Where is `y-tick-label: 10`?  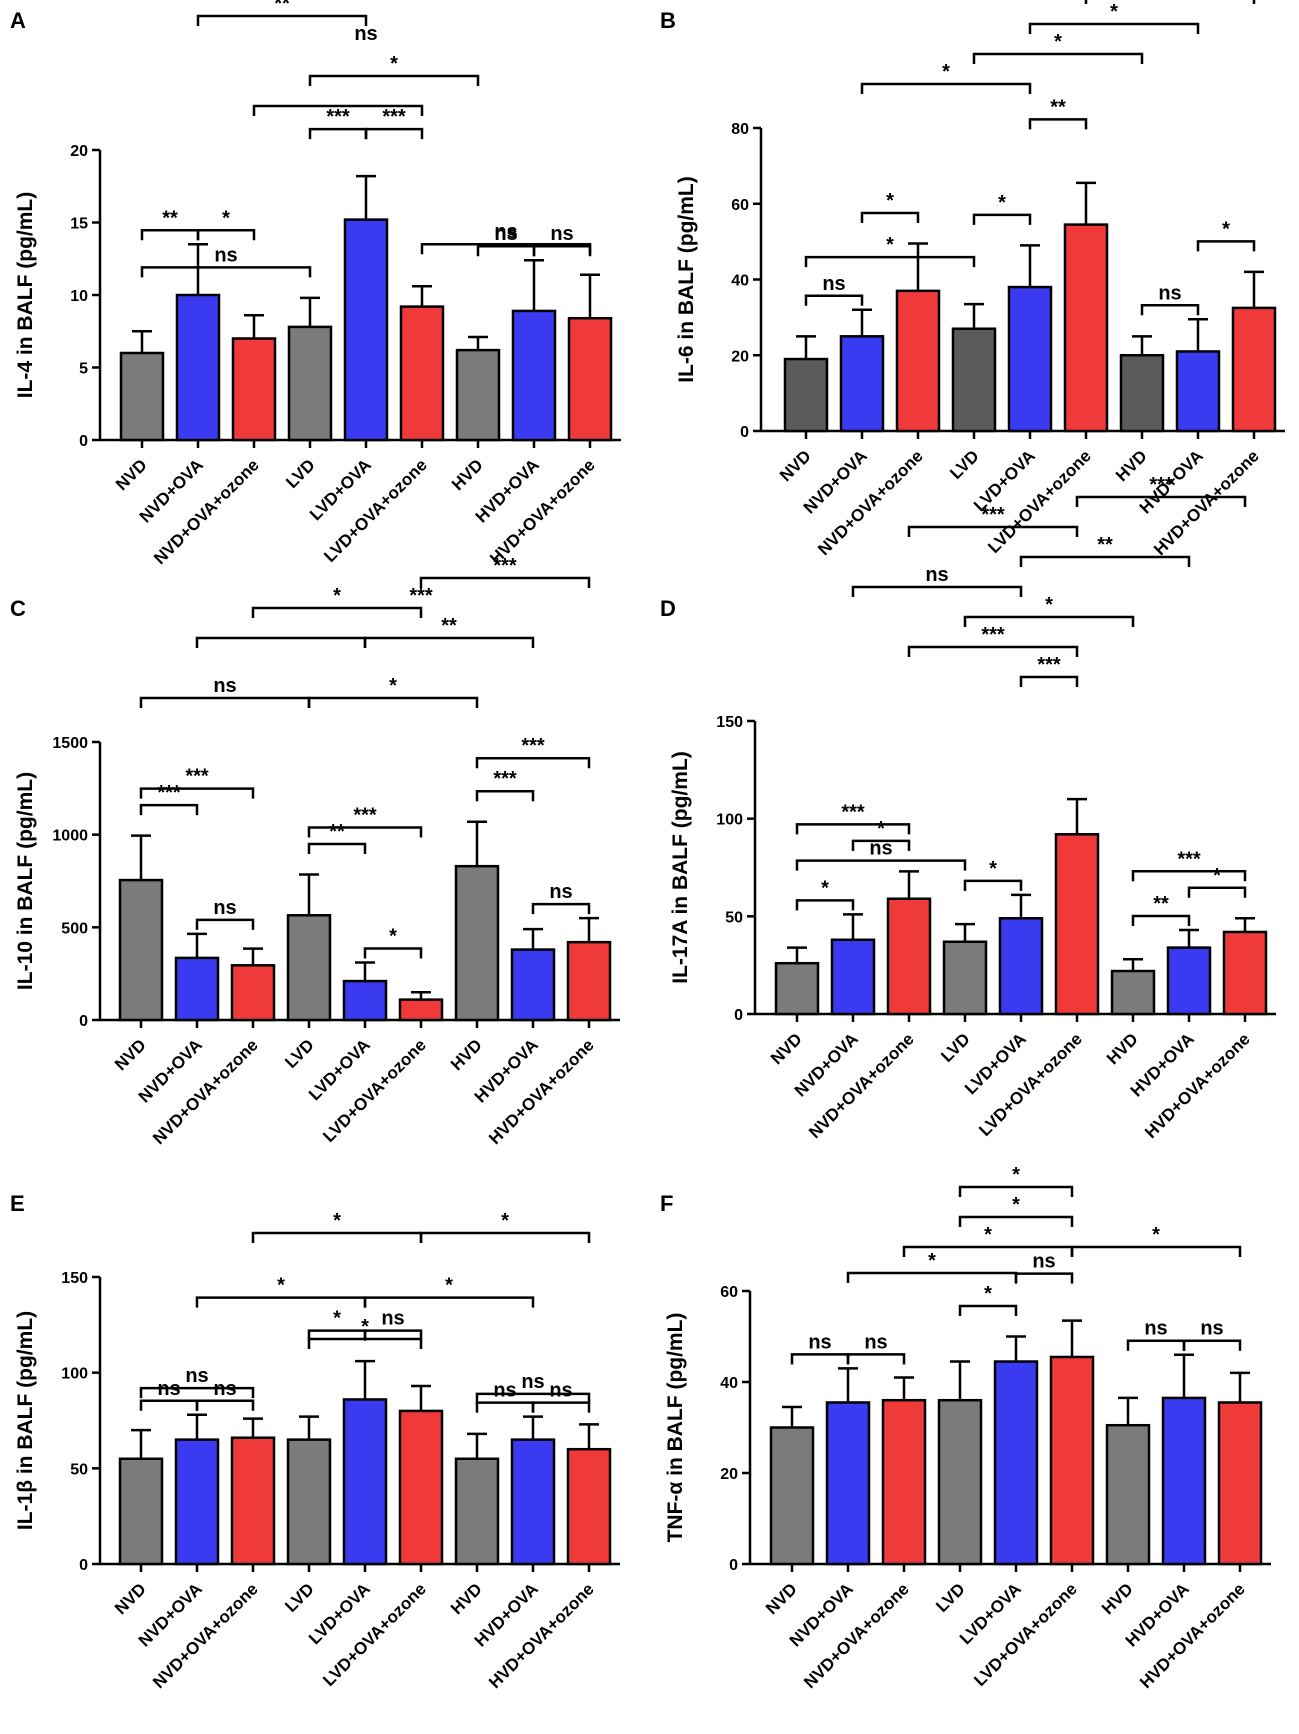 y-tick-label: 10 is located at coordinates (79, 296).